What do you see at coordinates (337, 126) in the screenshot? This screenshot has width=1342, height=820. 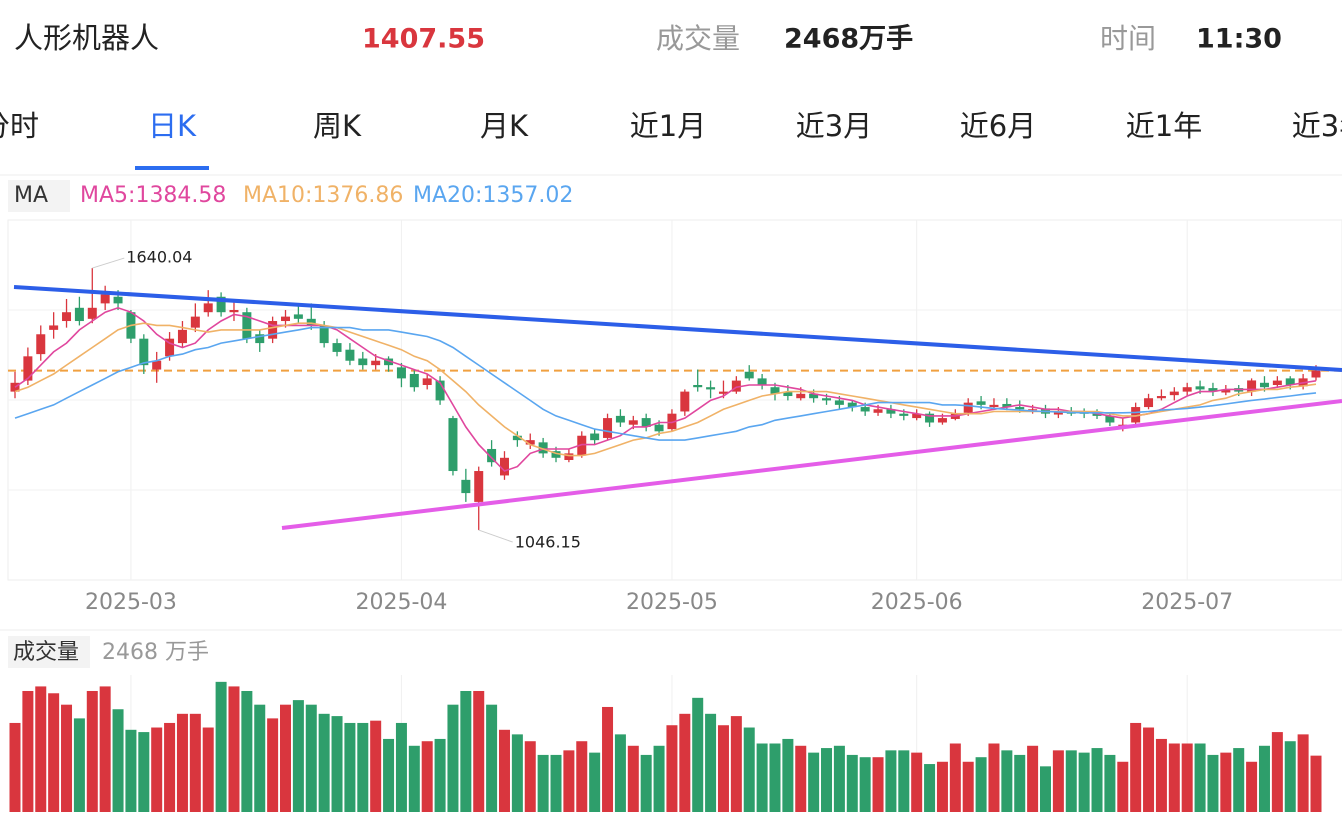 I see `tab: 周K` at bounding box center [337, 126].